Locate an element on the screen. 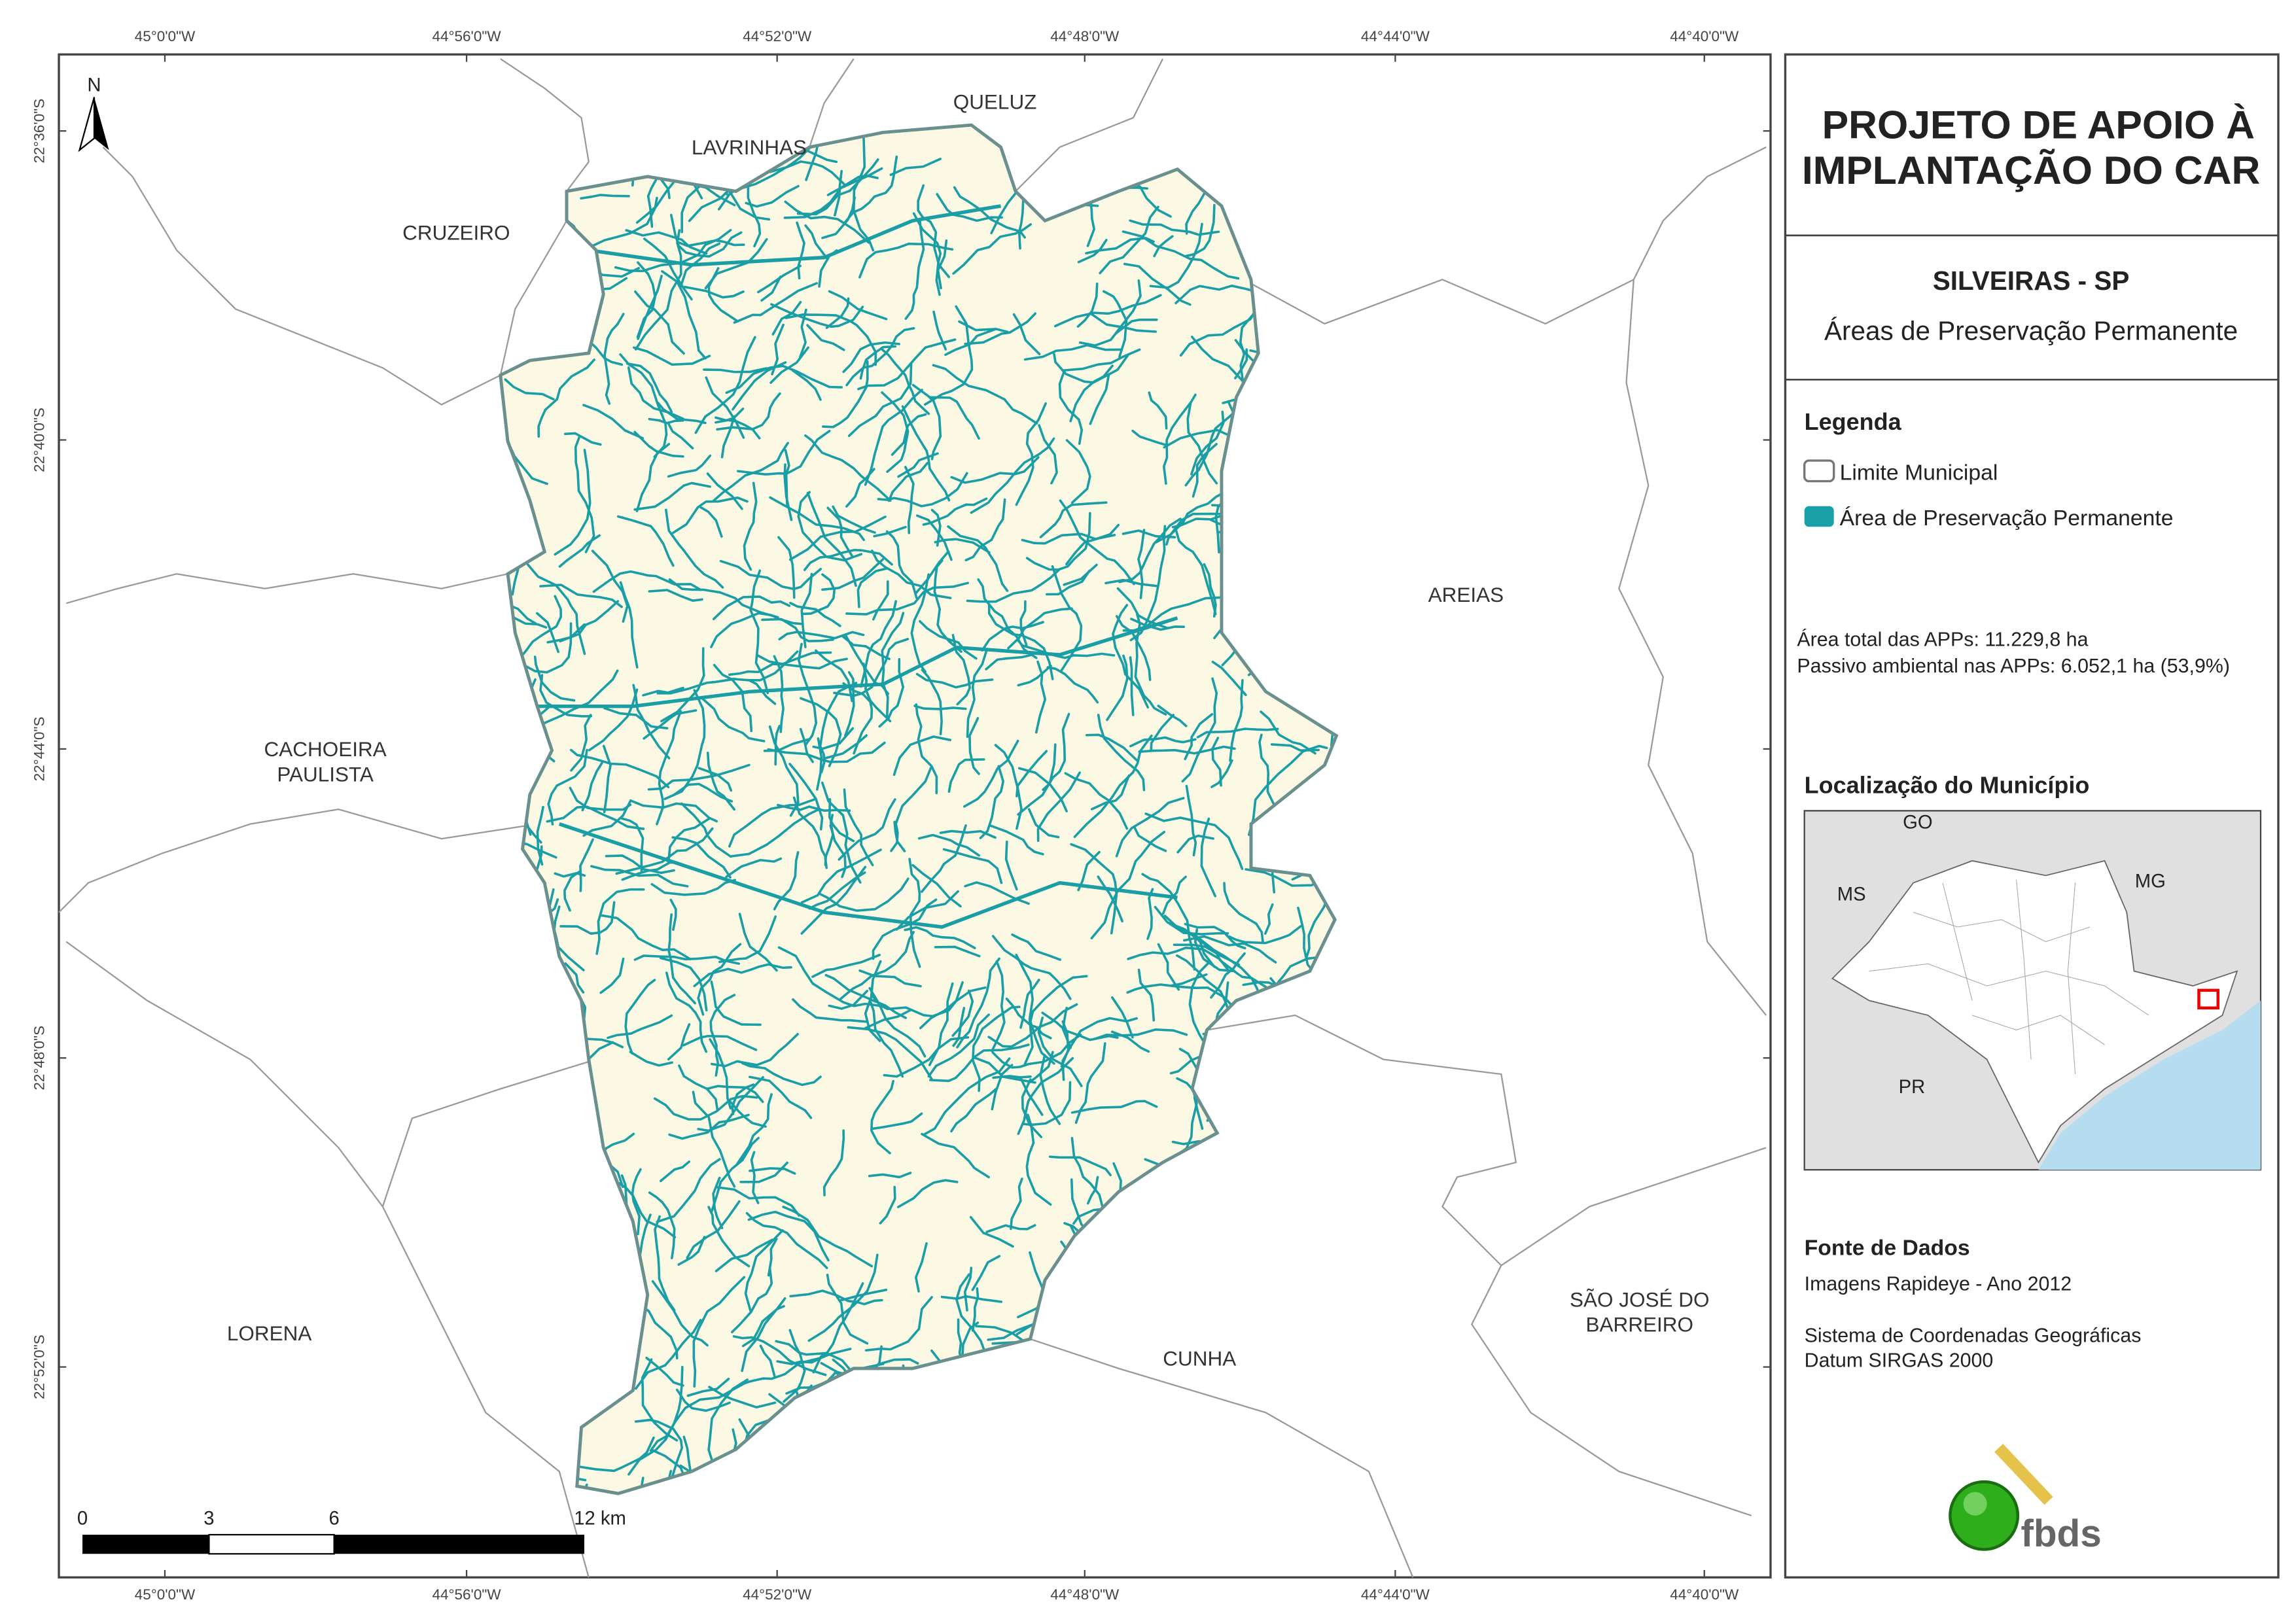 The width and height of the screenshot is (2296, 1623). legend-item: Limite Municipal is located at coordinates (1919, 473).